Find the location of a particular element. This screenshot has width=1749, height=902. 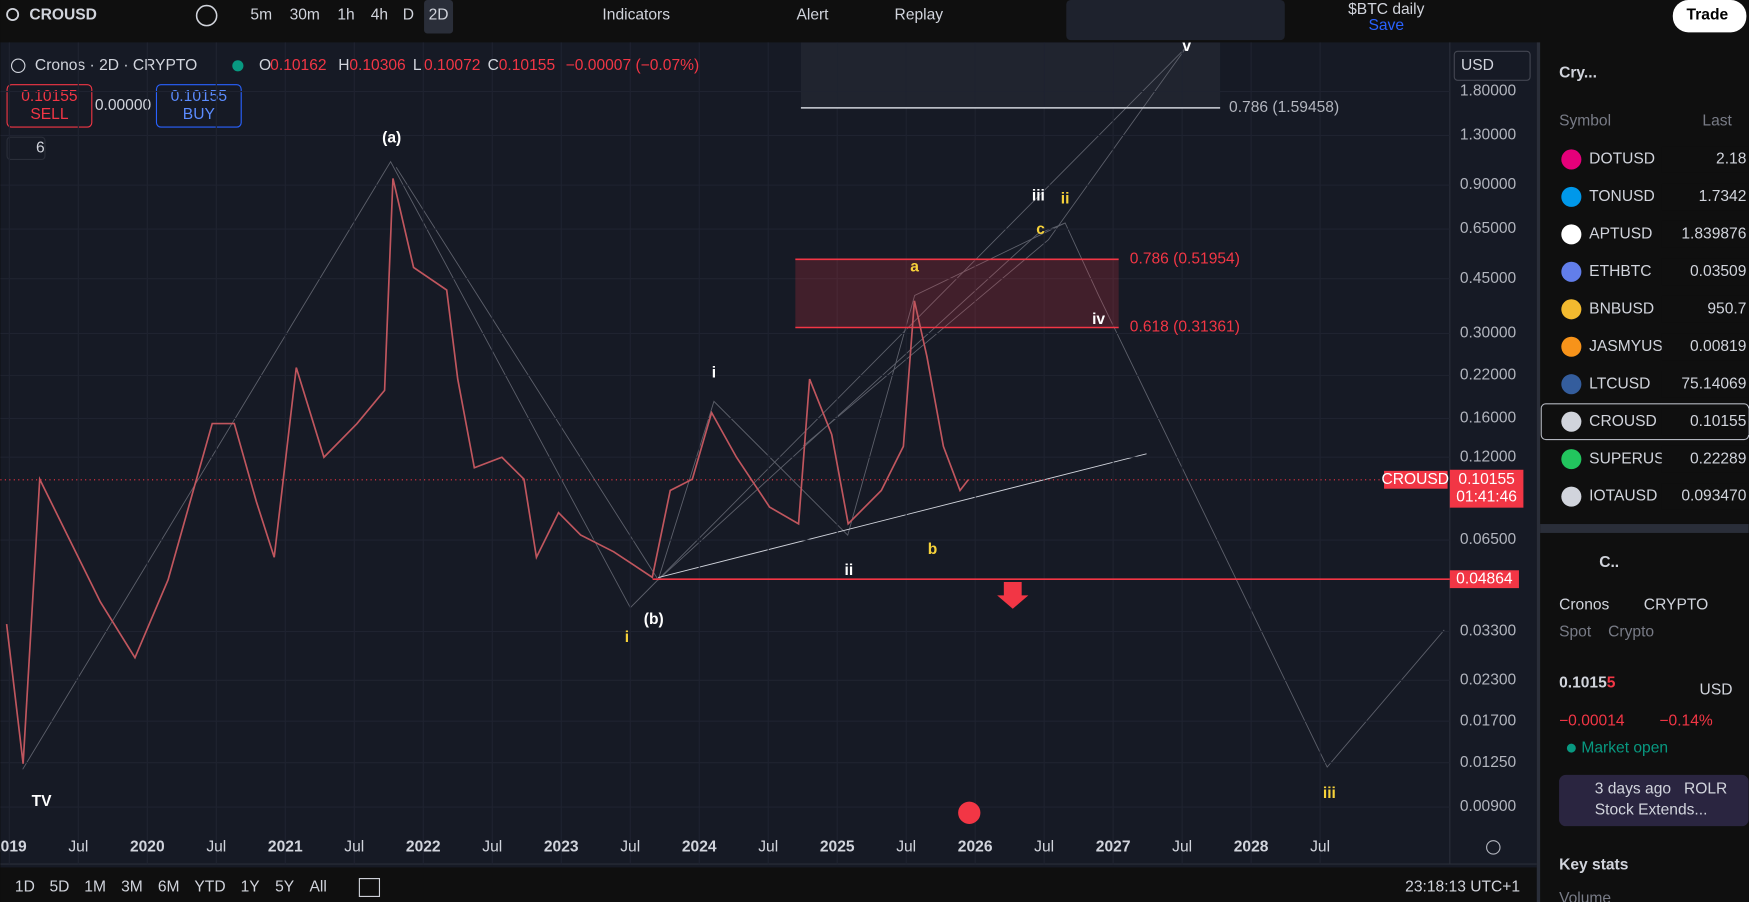

search-icon is located at coordinates (13, 14).